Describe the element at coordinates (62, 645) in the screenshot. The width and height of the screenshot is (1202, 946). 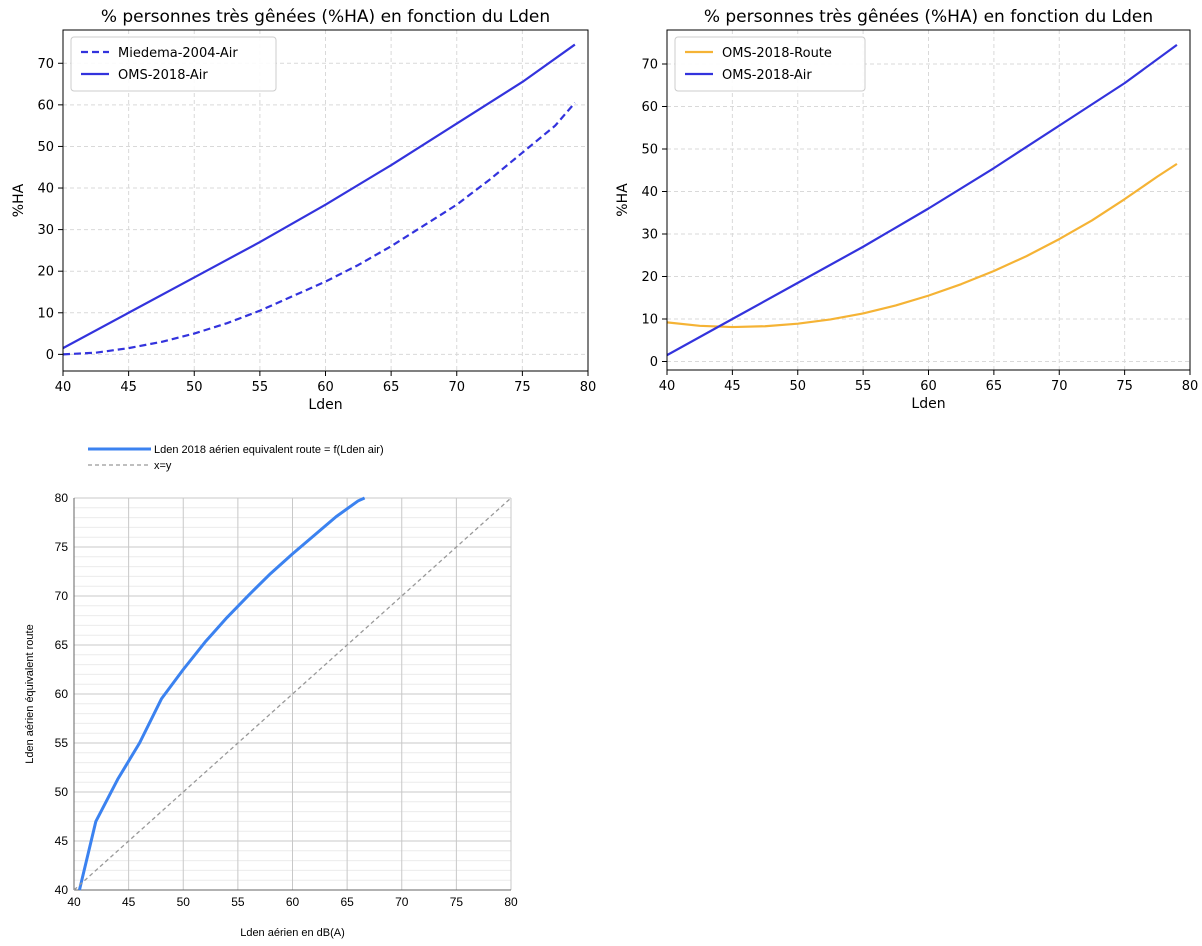
I see `y-tick-label: 65` at that location.